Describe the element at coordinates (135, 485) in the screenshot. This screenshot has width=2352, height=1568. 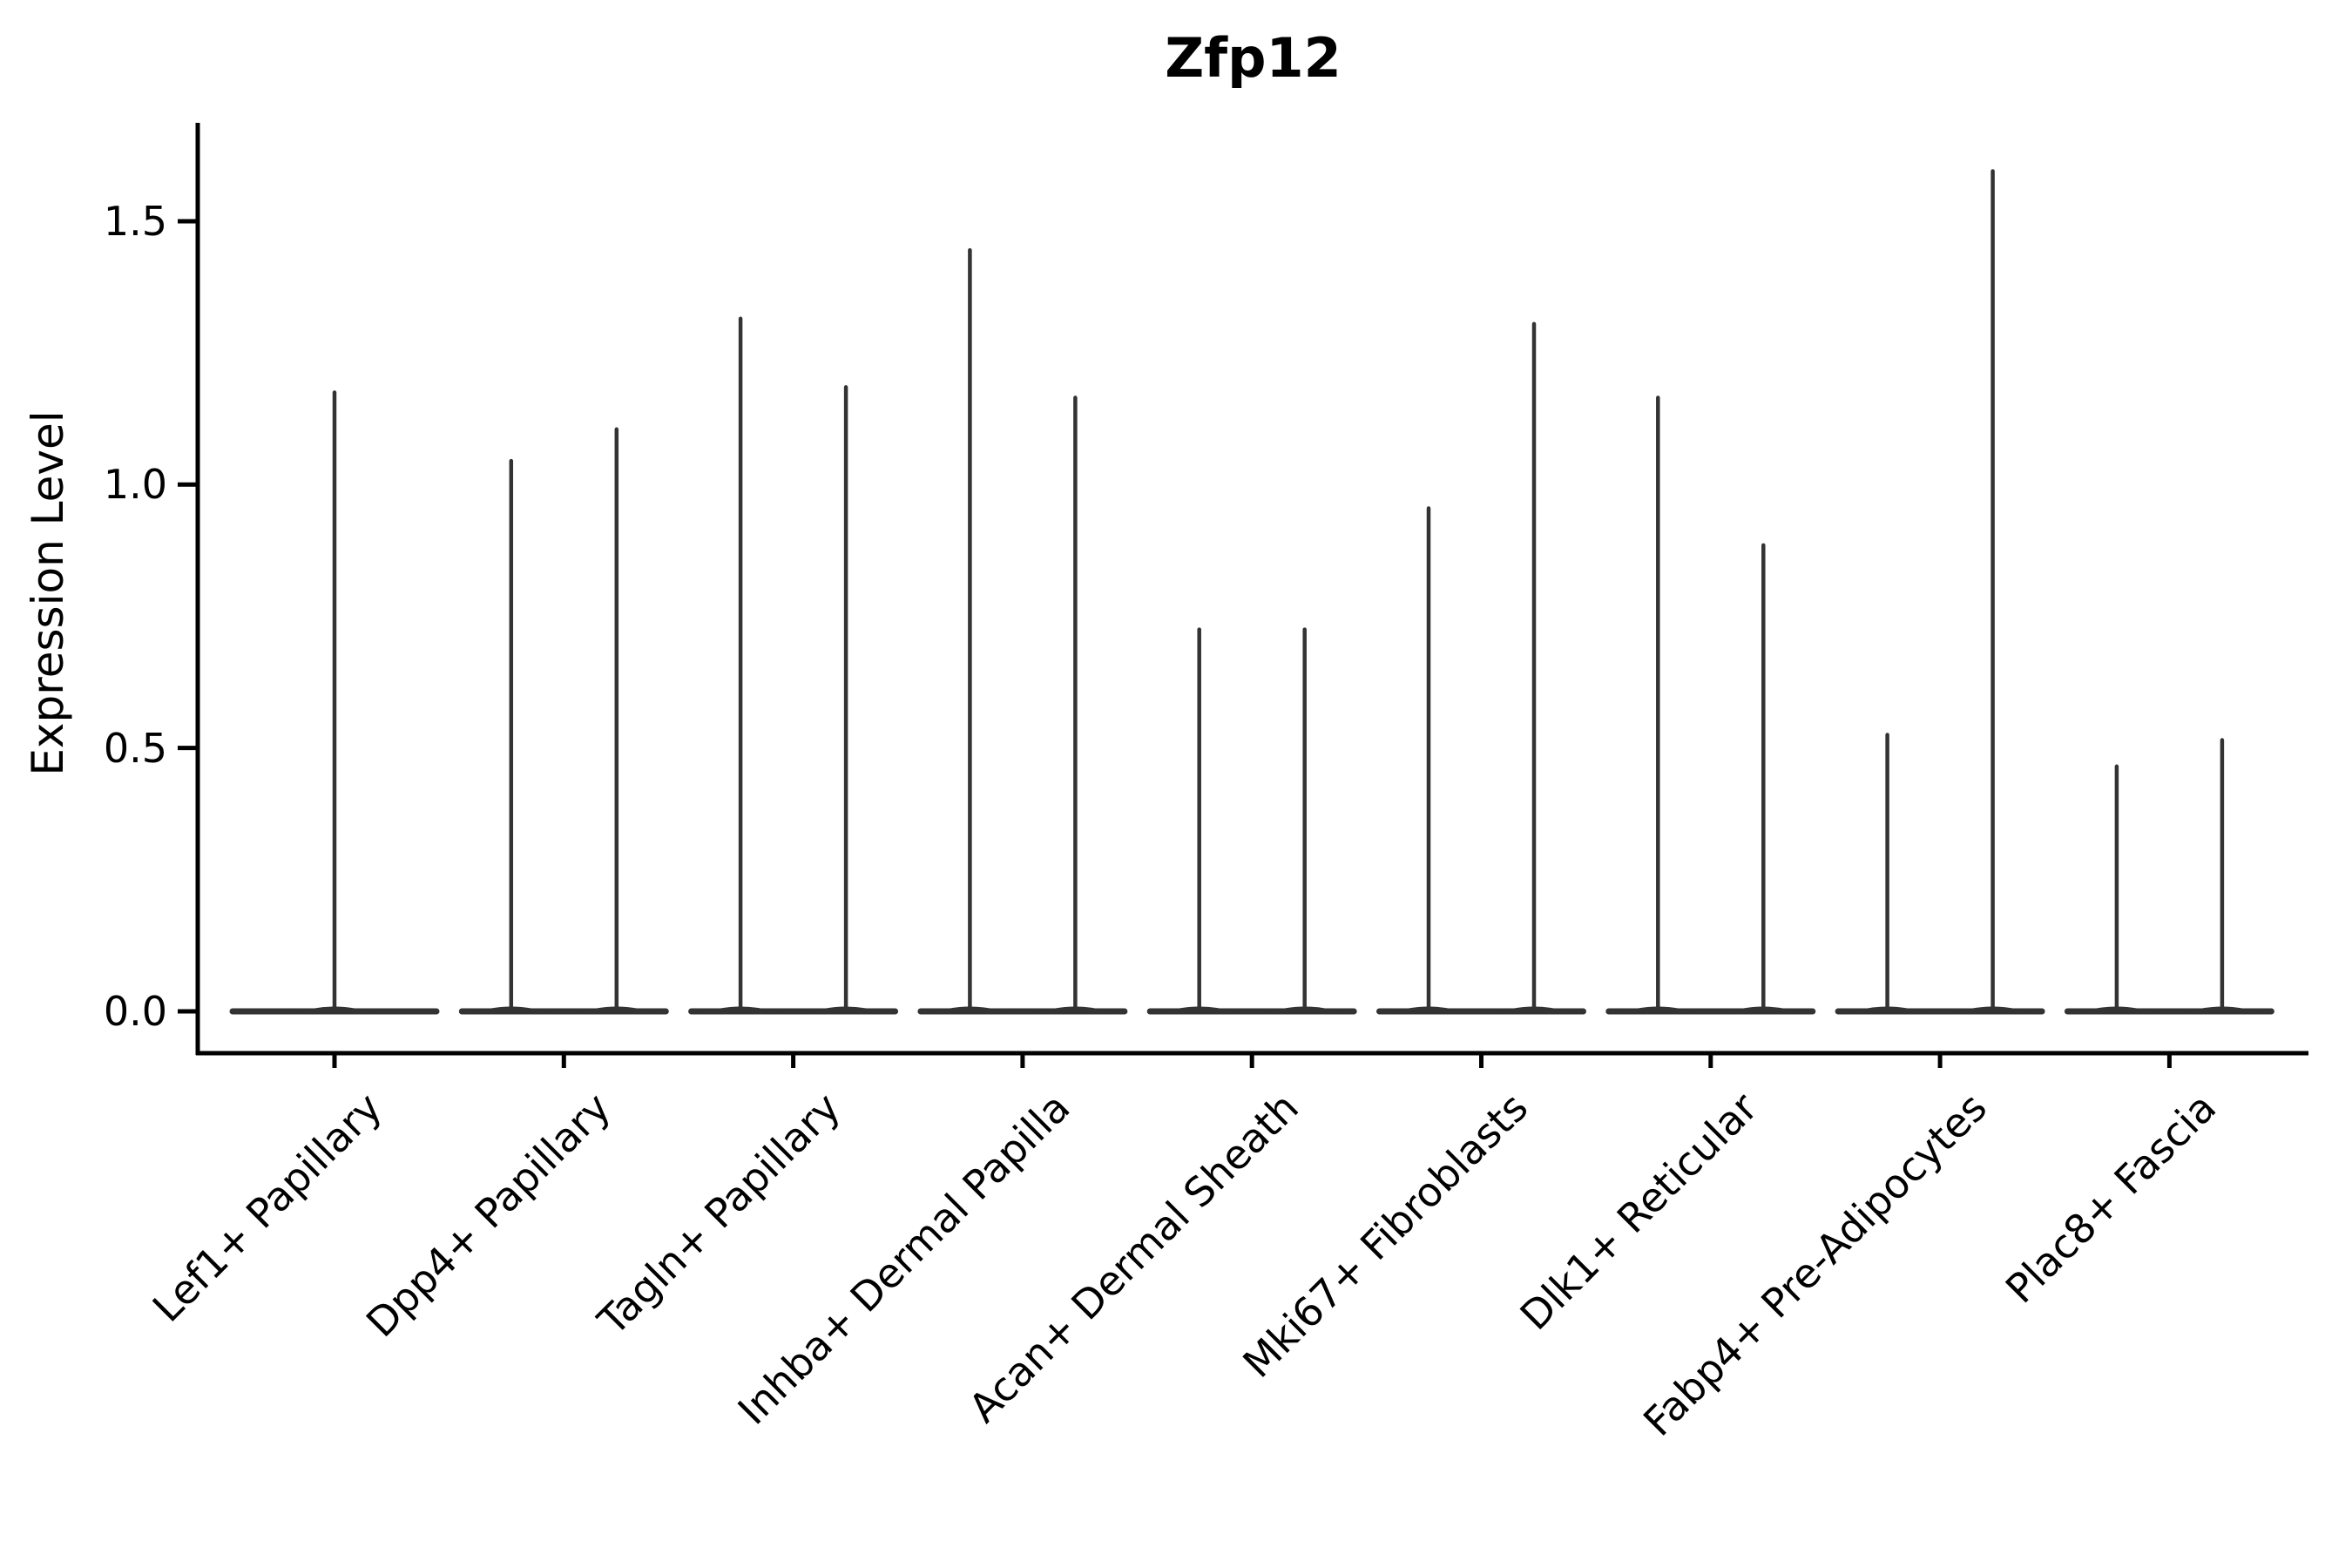
I see `y-tick-label: 1.0` at that location.